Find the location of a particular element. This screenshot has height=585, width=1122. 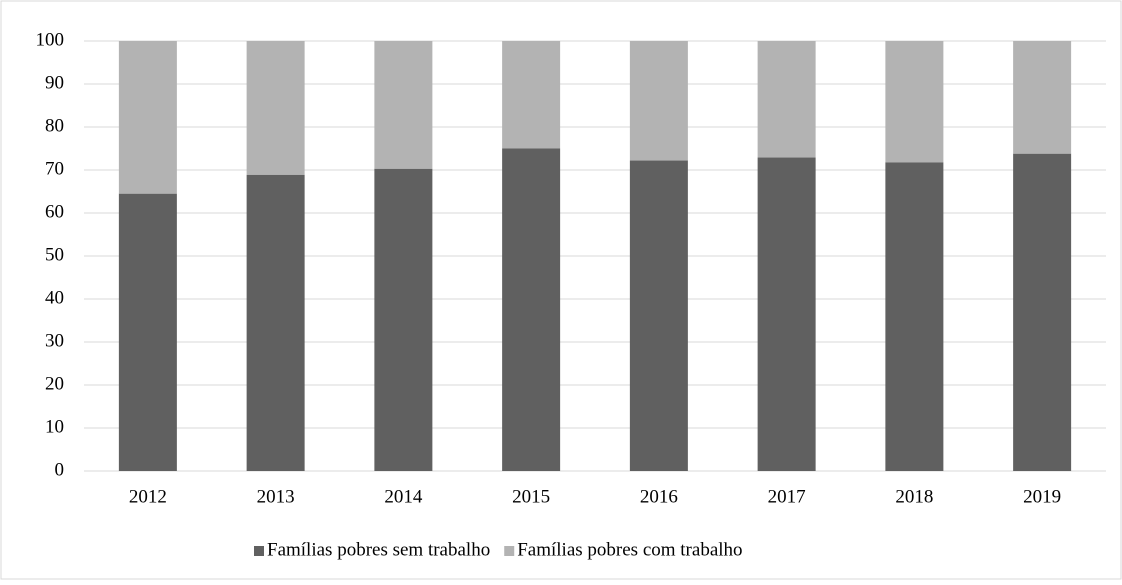

legend-label: Famílias pobres com trabalho is located at coordinates (629, 549).